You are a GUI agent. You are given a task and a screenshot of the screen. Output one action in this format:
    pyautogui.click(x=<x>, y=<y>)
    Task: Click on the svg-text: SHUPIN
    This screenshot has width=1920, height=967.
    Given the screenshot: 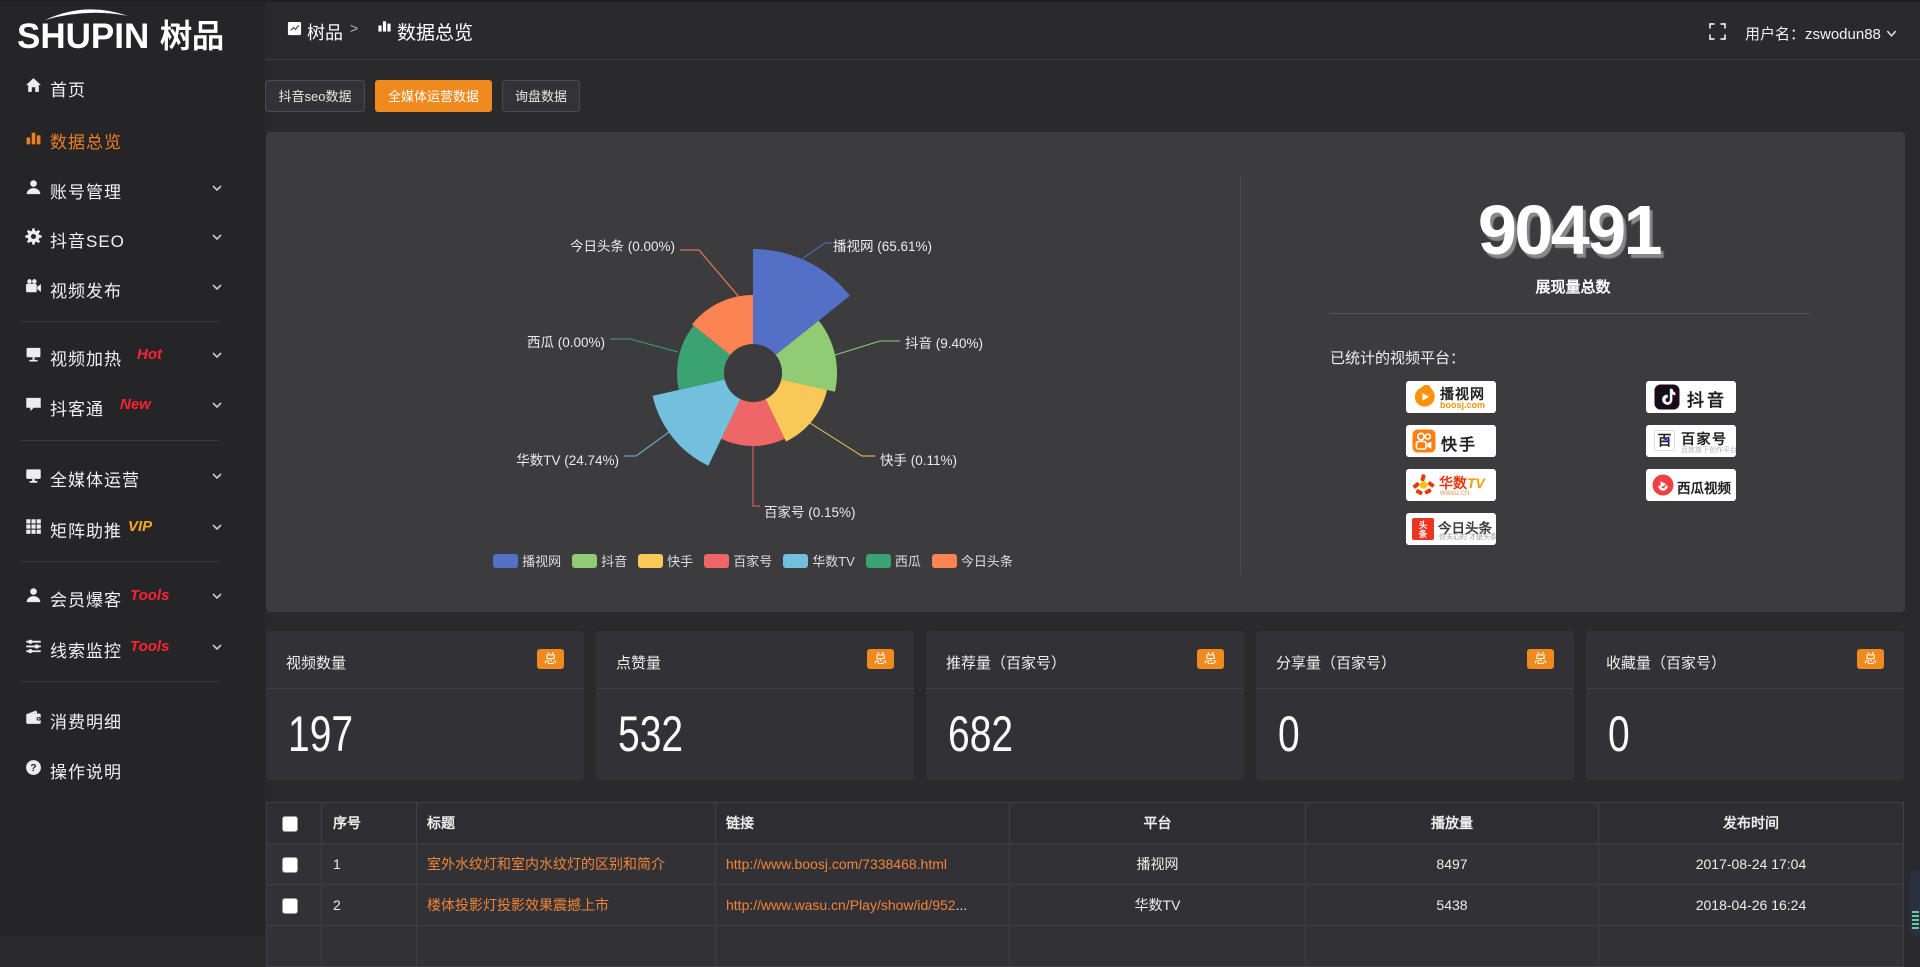 What is the action you would take?
    pyautogui.click(x=83, y=36)
    